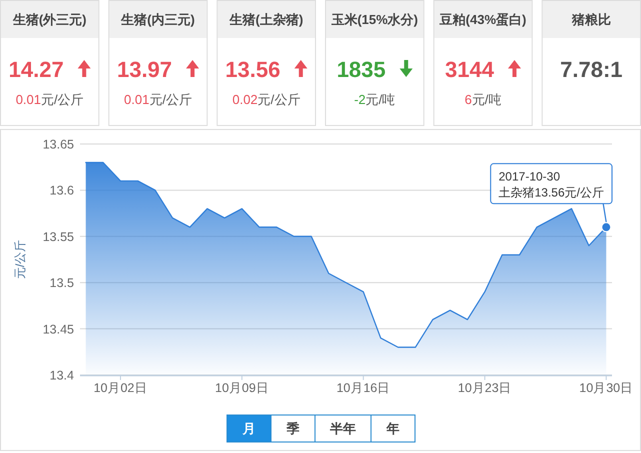 The image size is (641, 453). What do you see at coordinates (374, 19) in the screenshot?
I see `text: 玉米(15%水分)` at bounding box center [374, 19].